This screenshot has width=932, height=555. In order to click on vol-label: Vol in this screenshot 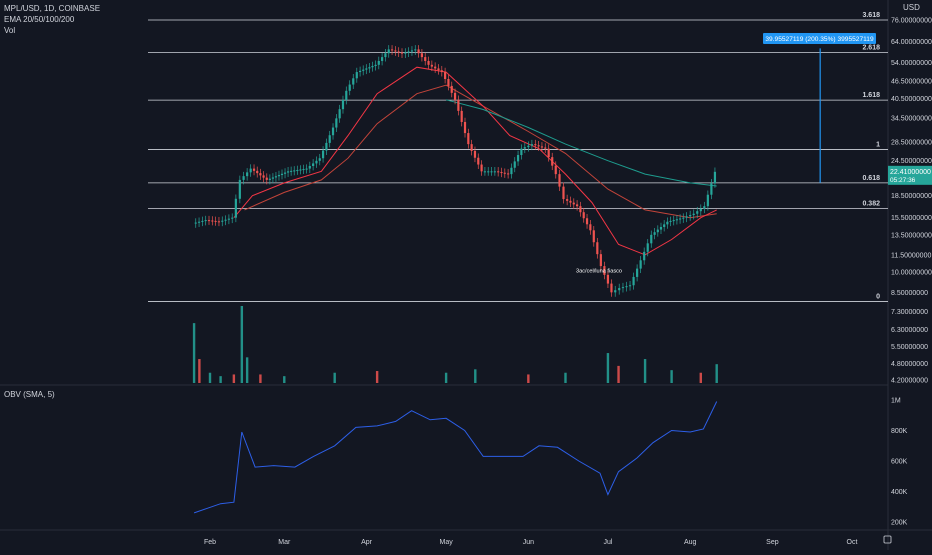, I will do `click(10, 30)`.